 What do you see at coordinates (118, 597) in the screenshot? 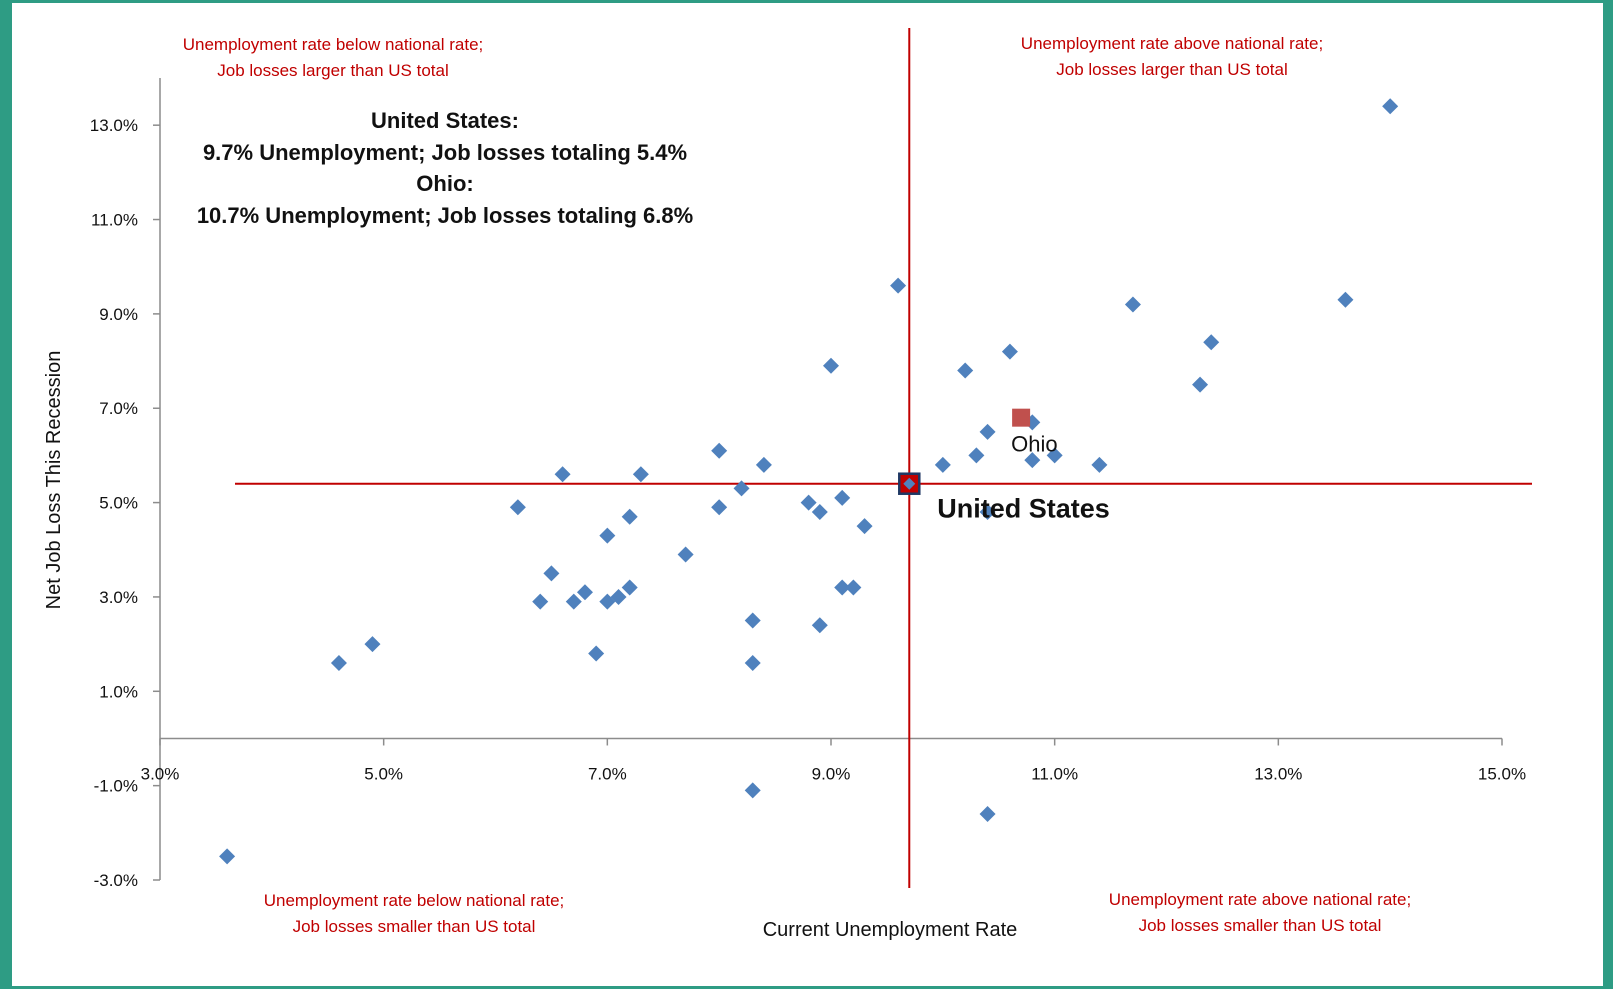
I see `y-tick-label: 3.0%` at bounding box center [118, 597].